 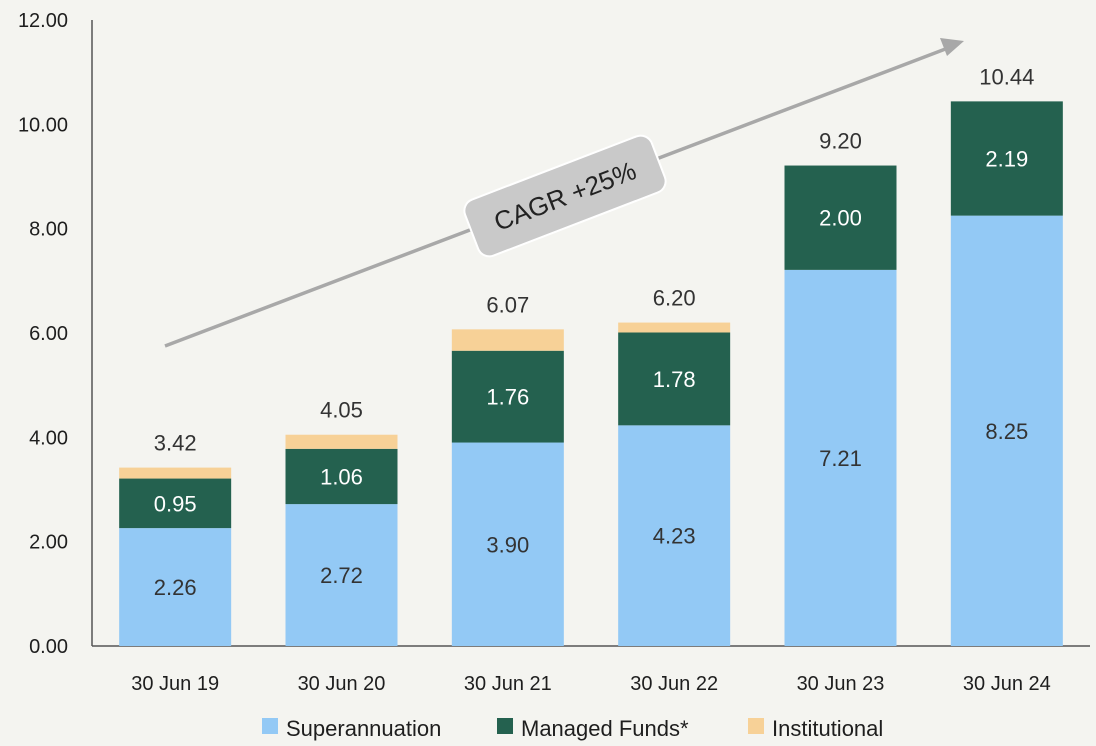 I want to click on cagr-badge: CAGR +25%, so click(x=565, y=196).